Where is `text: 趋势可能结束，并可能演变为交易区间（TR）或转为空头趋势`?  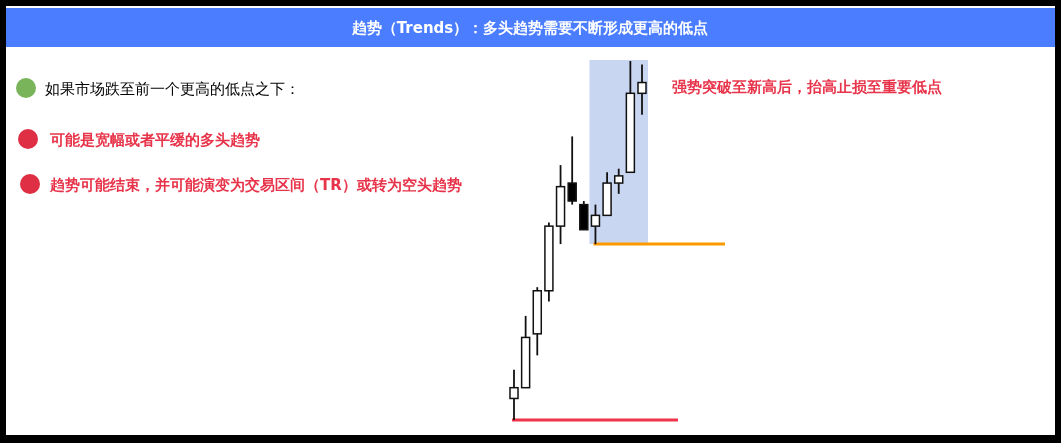
text: 趋势可能结束，并可能演变为交易区间（TR）或转为空头趋势 is located at coordinates (255, 185).